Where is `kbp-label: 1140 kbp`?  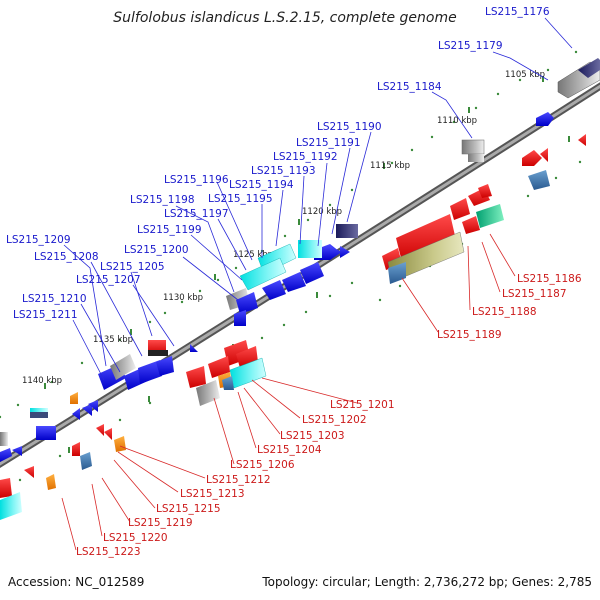
kbp-label: 1140 kbp is located at coordinates (42, 381).